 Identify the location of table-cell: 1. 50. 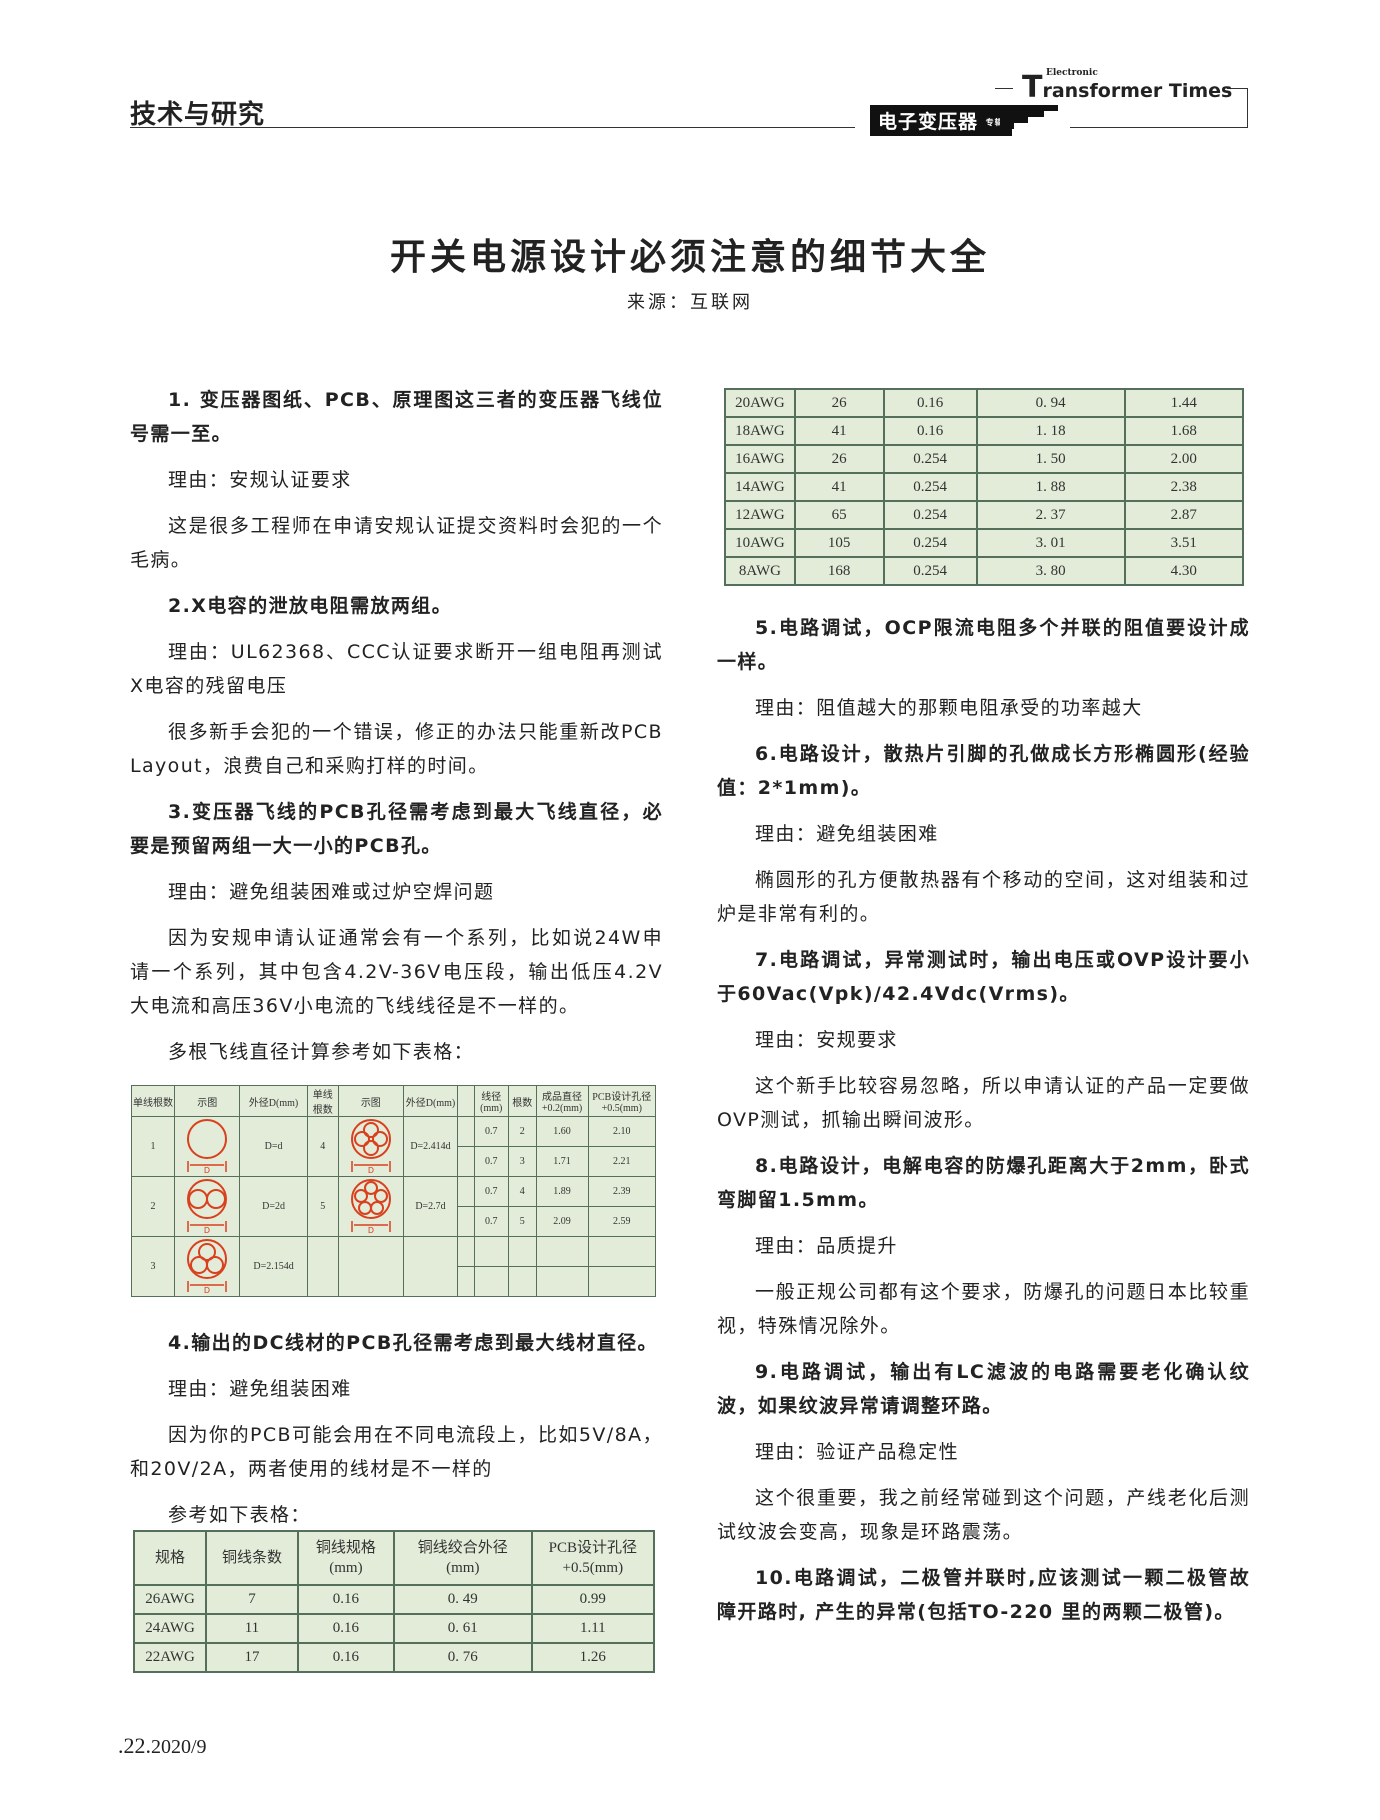
(1050, 459).